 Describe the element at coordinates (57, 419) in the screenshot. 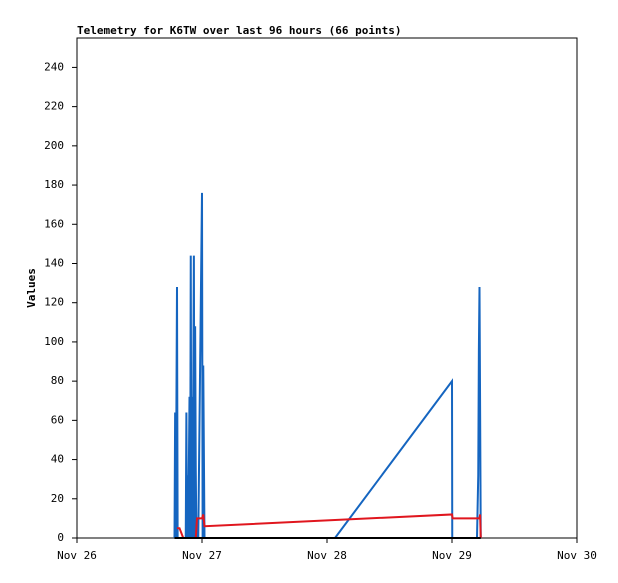

I see `y-tick-label: 60` at that location.